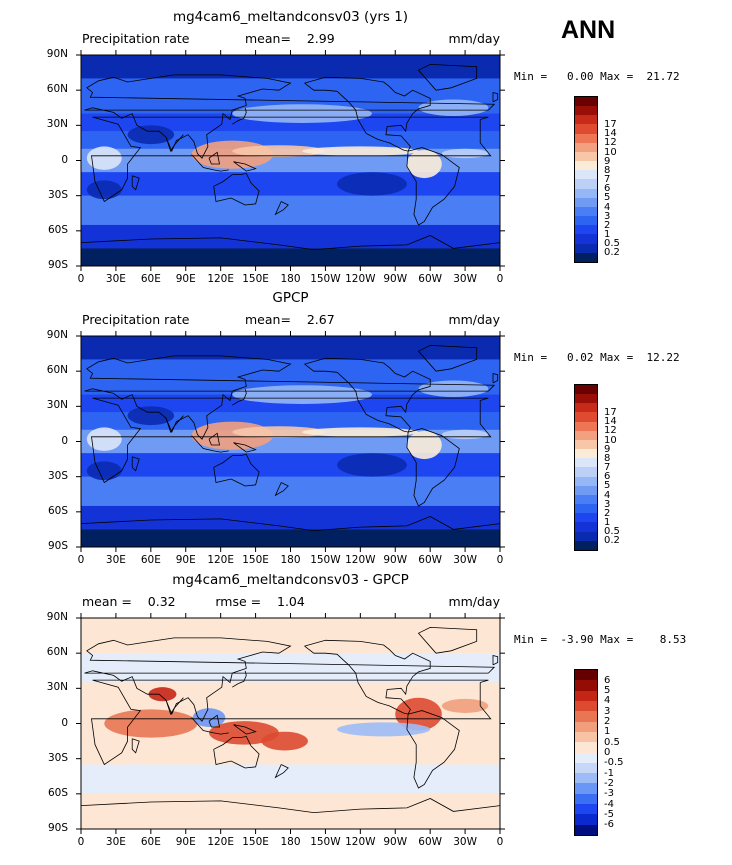 The image size is (732, 865). I want to click on stats-label: mean= 2.67, so click(290, 319).